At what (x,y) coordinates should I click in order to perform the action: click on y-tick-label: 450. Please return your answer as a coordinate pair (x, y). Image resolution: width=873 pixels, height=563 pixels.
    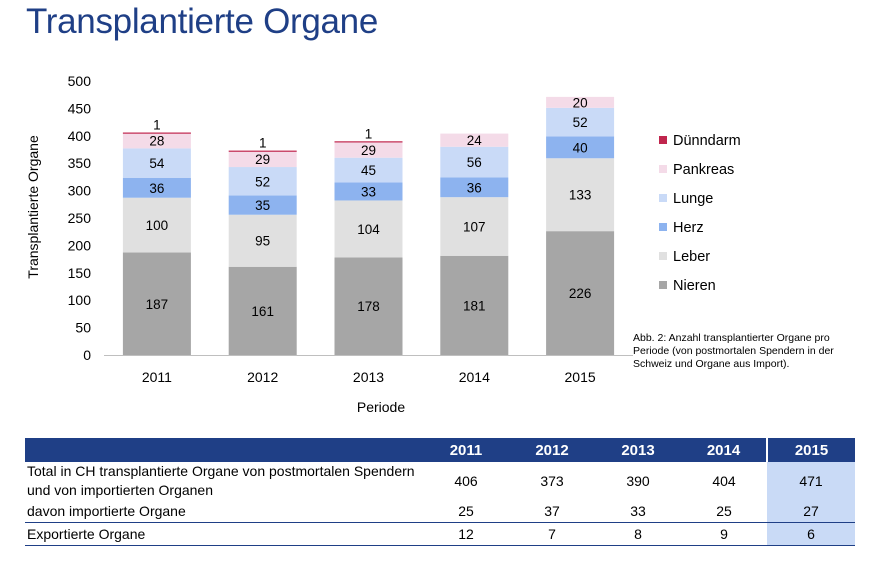
    Looking at the image, I should click on (80, 108).